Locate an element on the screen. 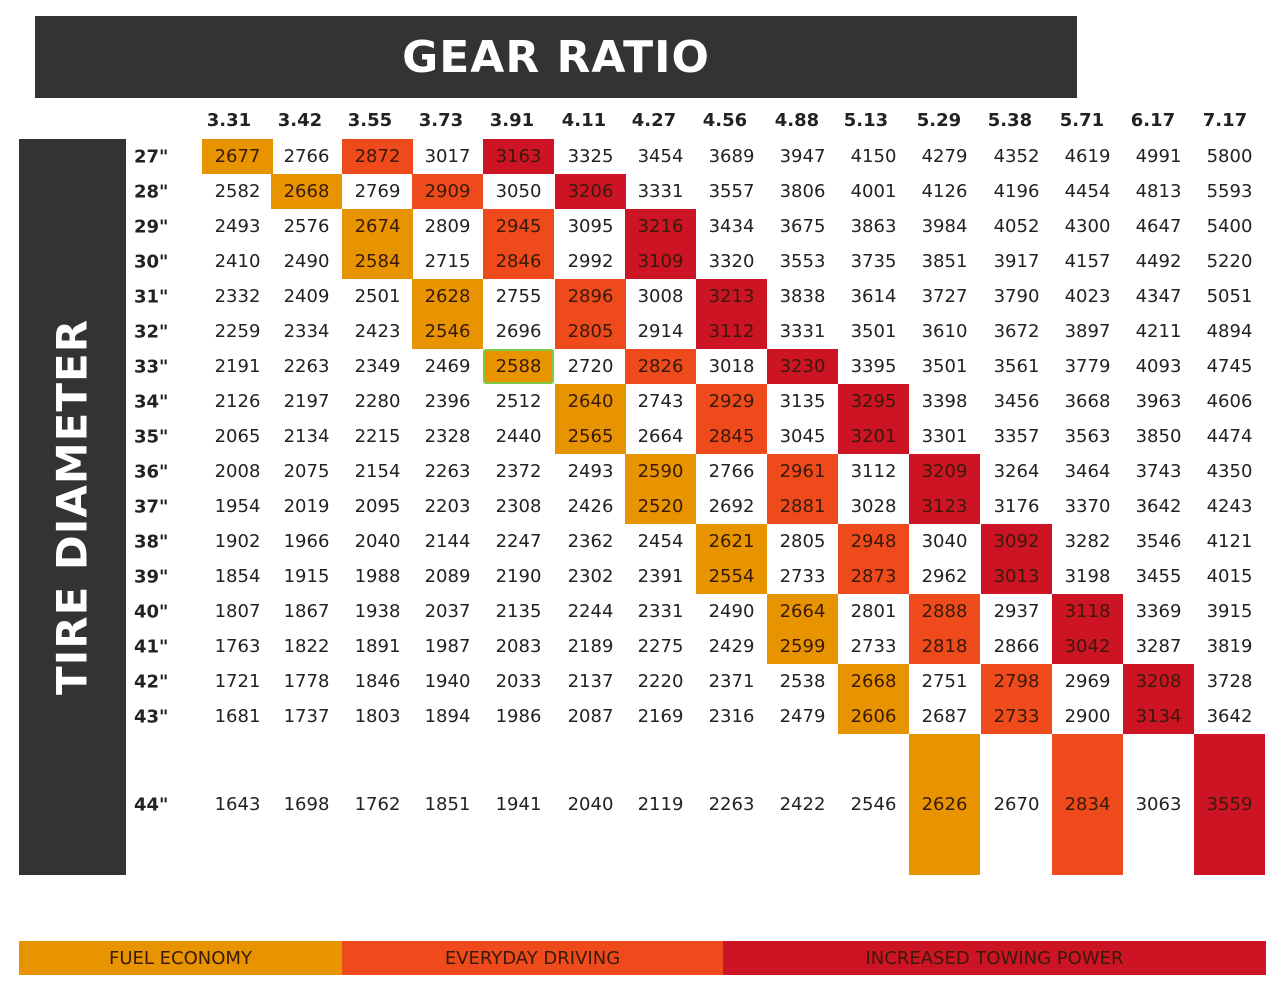 The width and height of the screenshot is (1280, 999). gear-ratio-header: 3.31 is located at coordinates (229, 120).